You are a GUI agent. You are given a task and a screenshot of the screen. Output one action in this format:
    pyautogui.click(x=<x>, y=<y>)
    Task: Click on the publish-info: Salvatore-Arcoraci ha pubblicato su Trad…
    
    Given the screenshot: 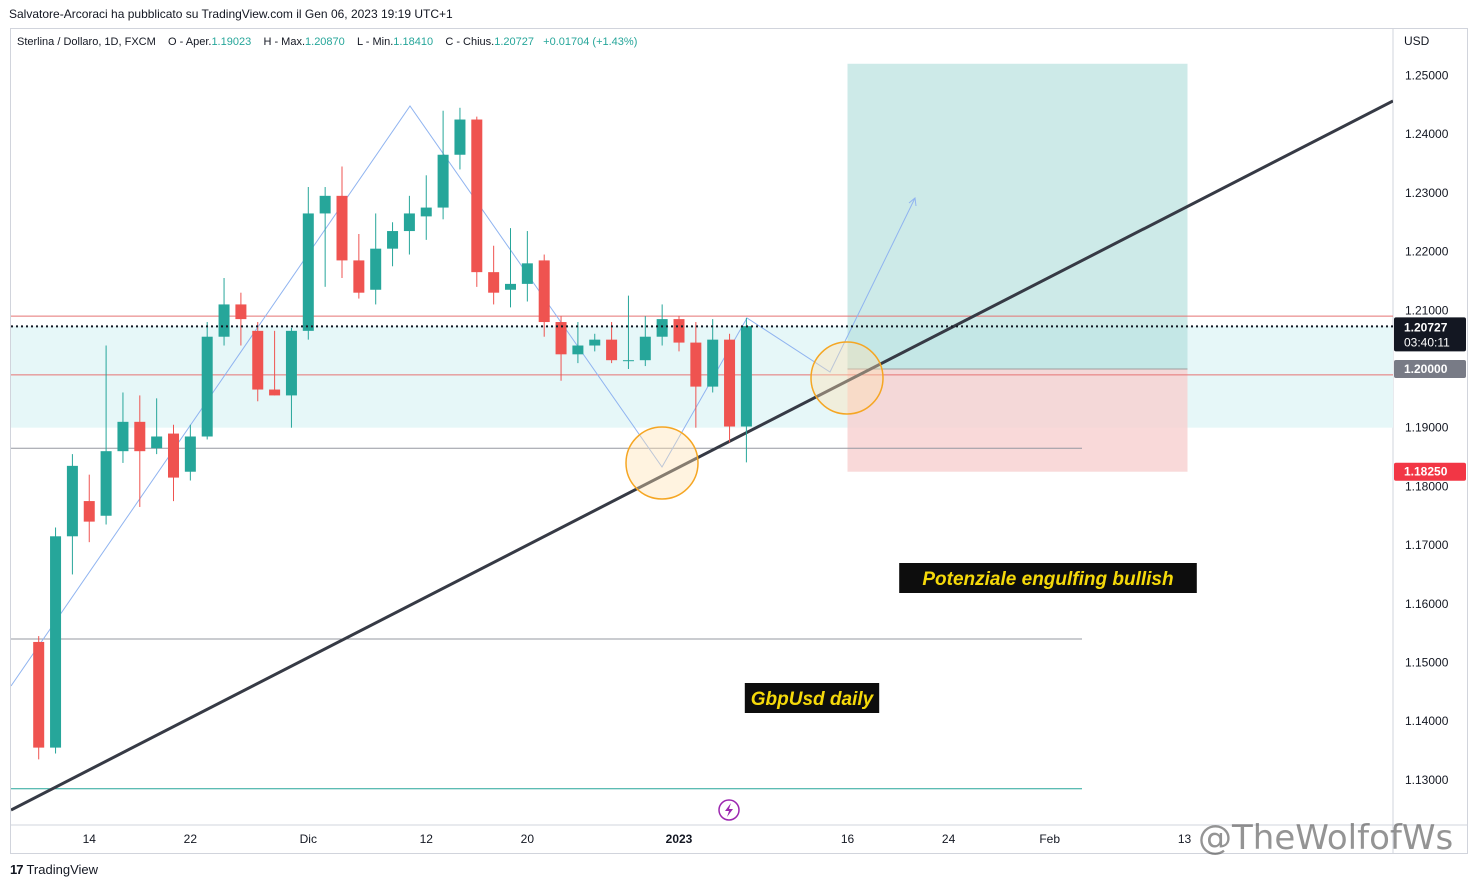 What is the action you would take?
    pyautogui.click(x=231, y=14)
    